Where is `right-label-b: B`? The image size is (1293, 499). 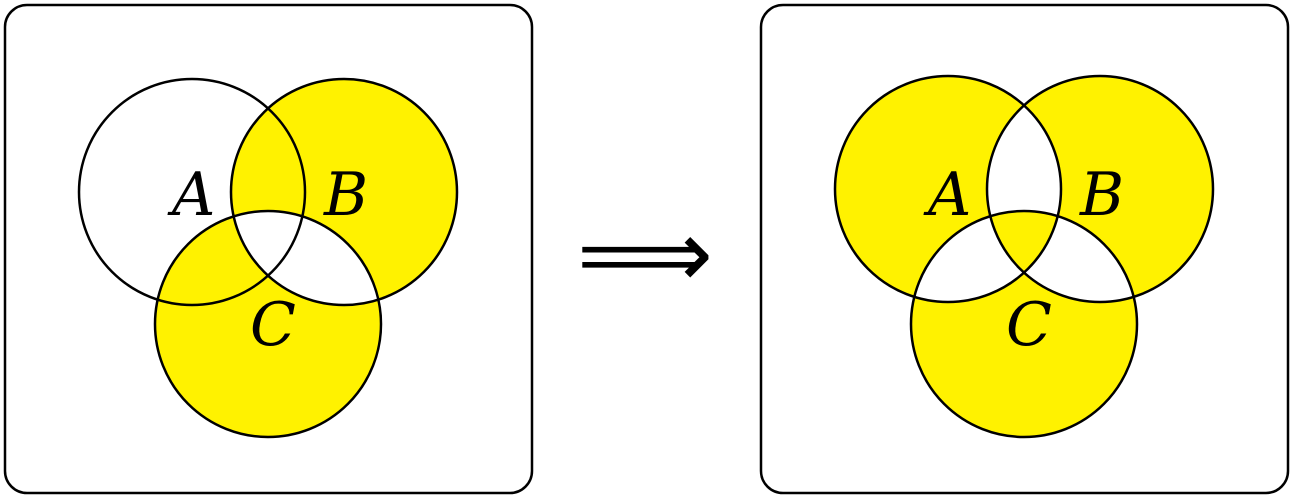 right-label-b: B is located at coordinates (1101, 195).